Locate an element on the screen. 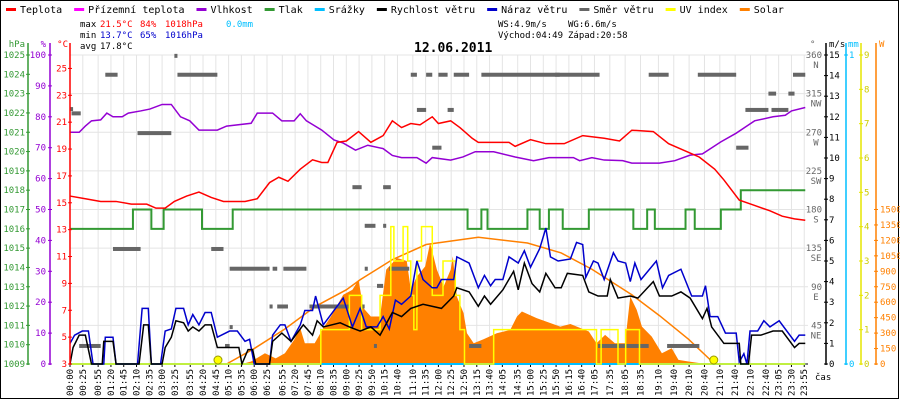 This screenshot has height=400, width=900. stat-min-press: 1016hPa is located at coordinates (184, 36).